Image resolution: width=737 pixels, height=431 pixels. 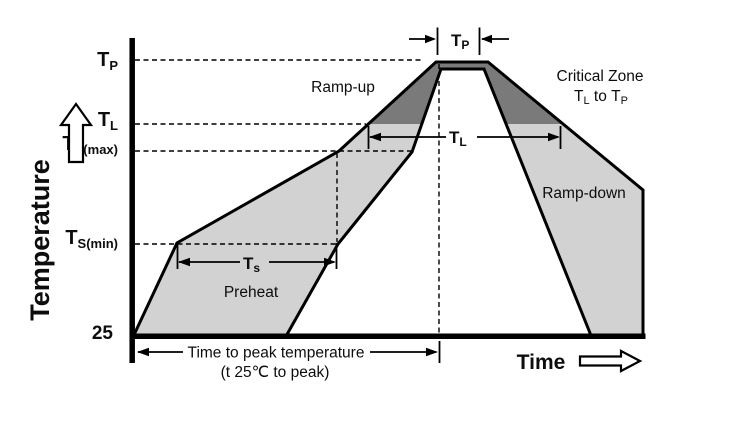 What do you see at coordinates (40, 240) in the screenshot?
I see `y-axis-title: Temperature` at bounding box center [40, 240].